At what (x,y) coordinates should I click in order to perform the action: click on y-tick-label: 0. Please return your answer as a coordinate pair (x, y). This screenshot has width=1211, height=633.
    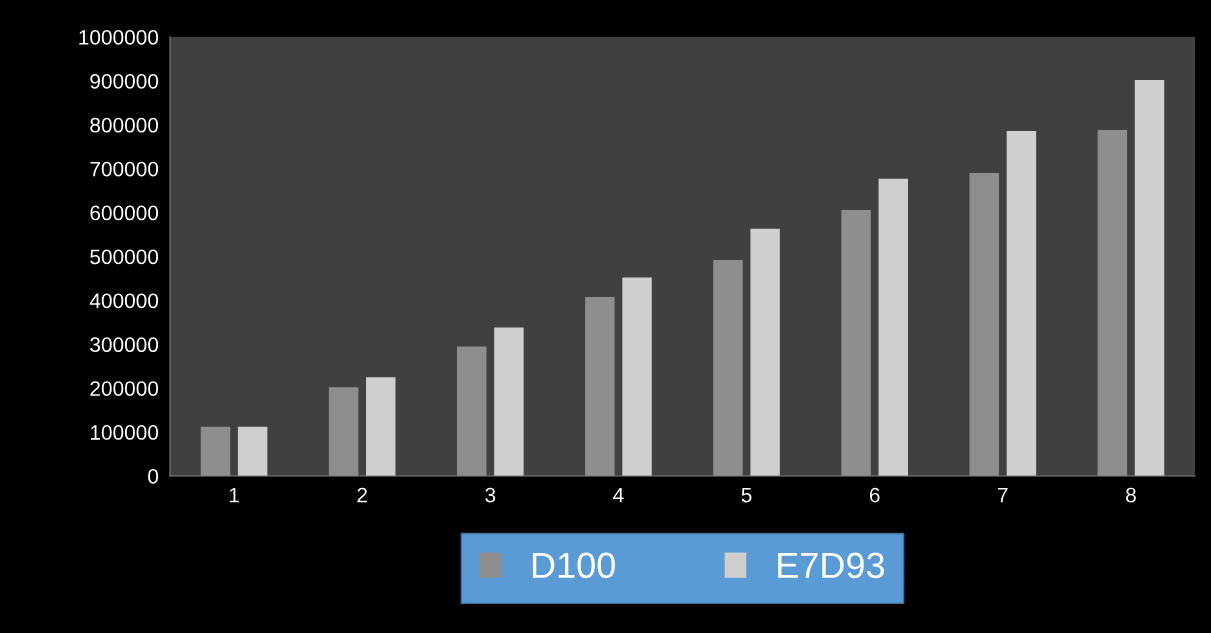
    Looking at the image, I should click on (153, 476).